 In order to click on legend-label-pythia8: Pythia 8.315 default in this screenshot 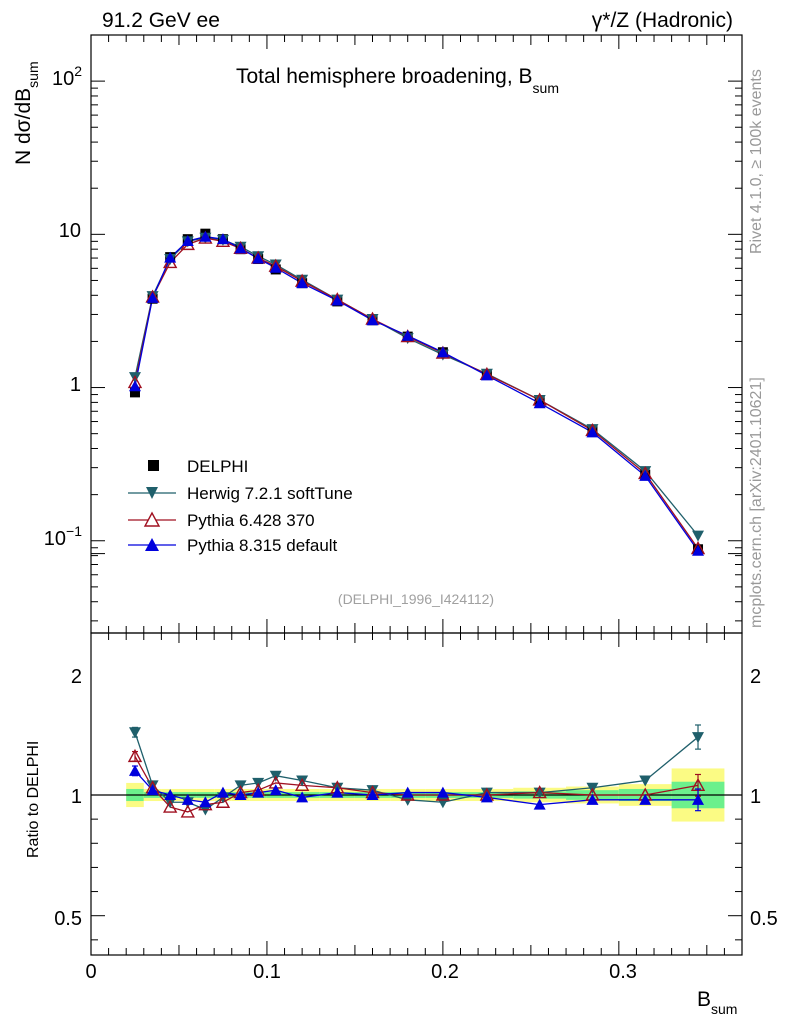, I will do `click(262, 545)`.